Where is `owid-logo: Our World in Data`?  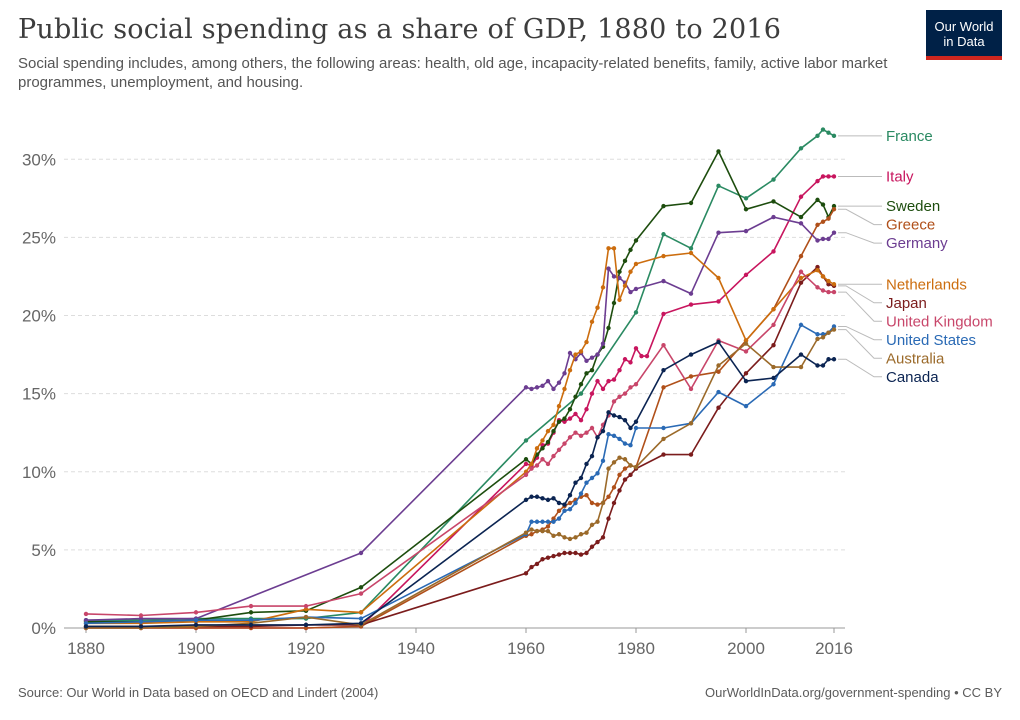 owid-logo: Our World in Data is located at coordinates (964, 35).